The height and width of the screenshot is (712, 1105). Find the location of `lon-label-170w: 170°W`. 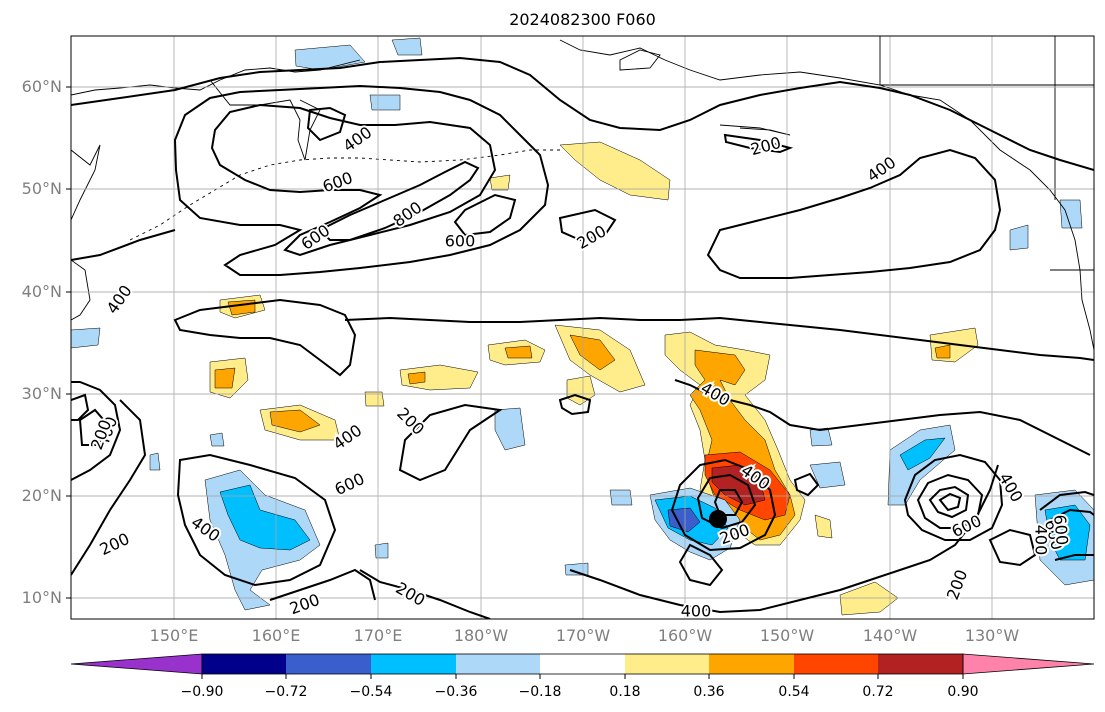

lon-label-170w: 170°W is located at coordinates (583, 635).